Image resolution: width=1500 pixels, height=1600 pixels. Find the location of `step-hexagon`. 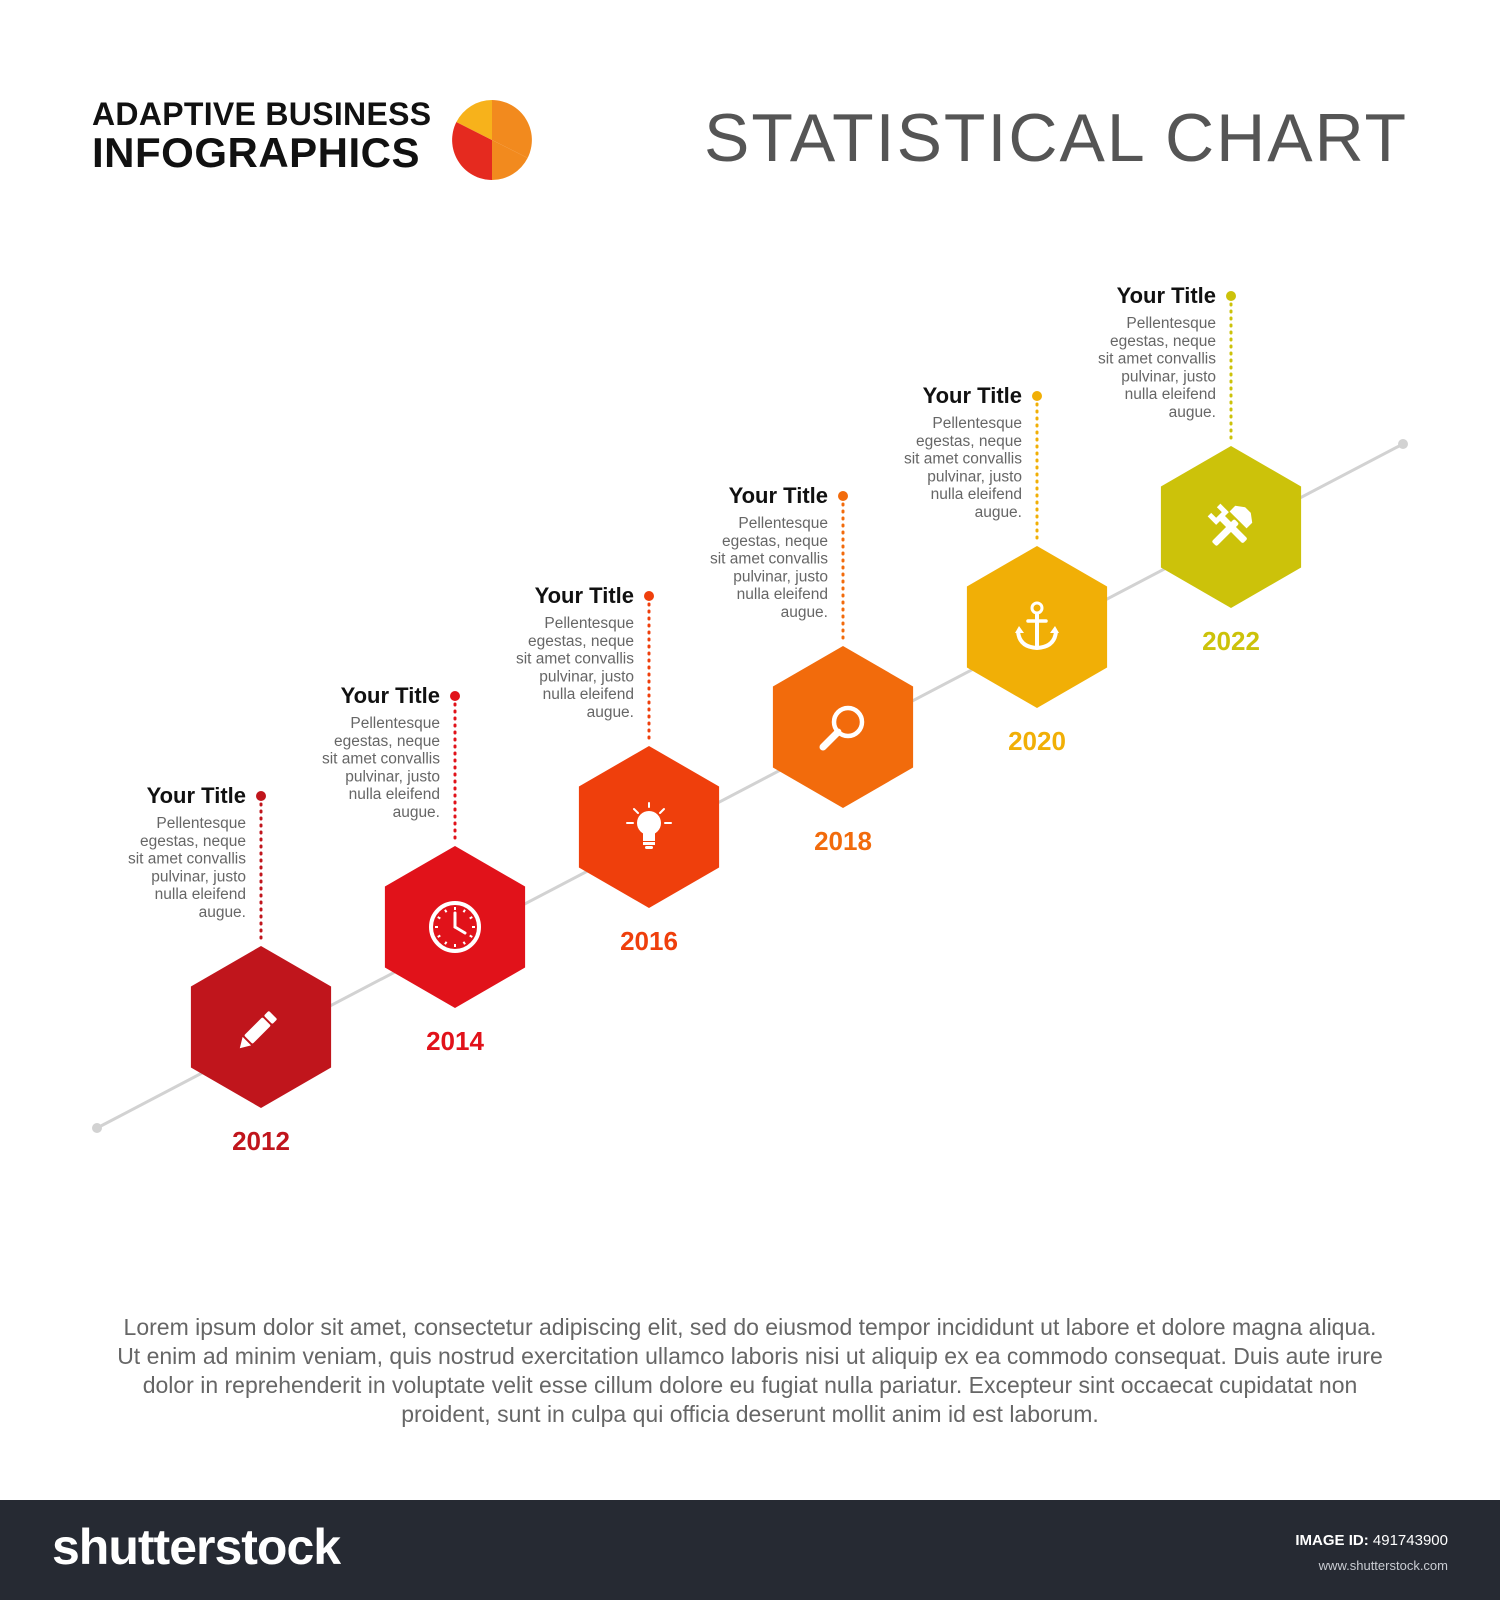

step-hexagon is located at coordinates (843, 727).